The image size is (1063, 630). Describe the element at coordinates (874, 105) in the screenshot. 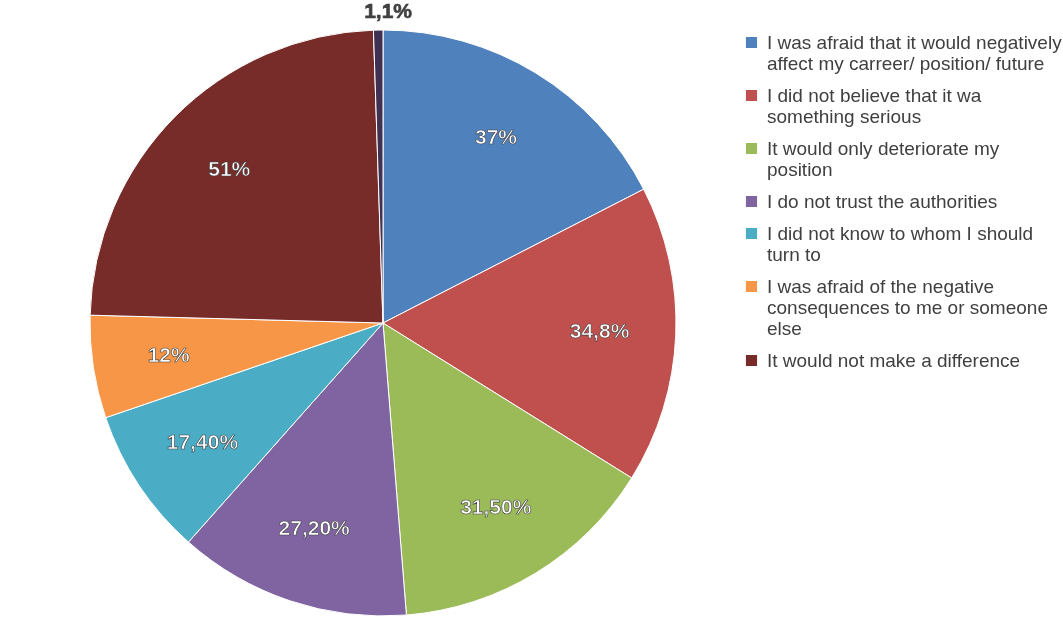

I see `legend-label: I did not believe that it wa something serious` at that location.